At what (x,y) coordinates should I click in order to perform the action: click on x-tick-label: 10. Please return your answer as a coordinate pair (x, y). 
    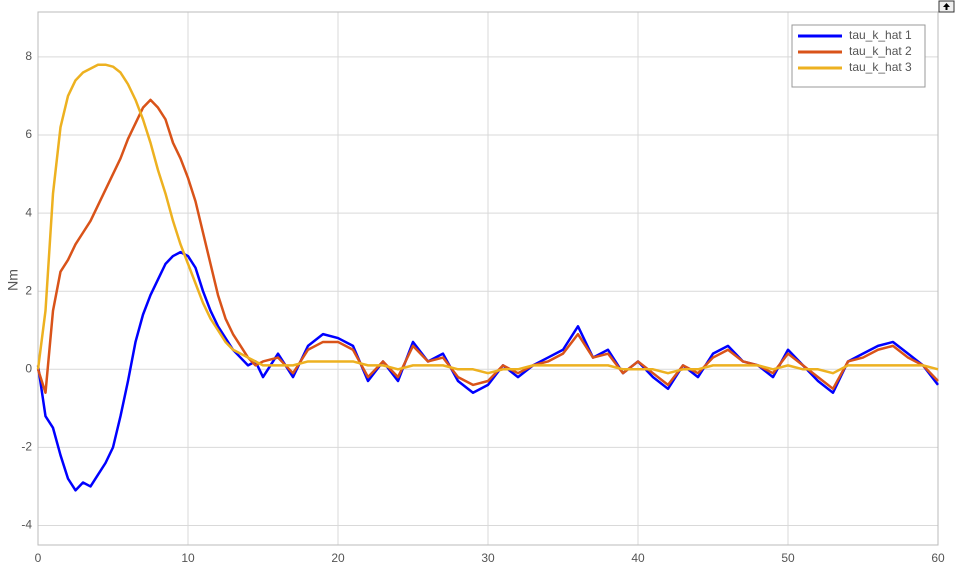
    Looking at the image, I should click on (188, 558).